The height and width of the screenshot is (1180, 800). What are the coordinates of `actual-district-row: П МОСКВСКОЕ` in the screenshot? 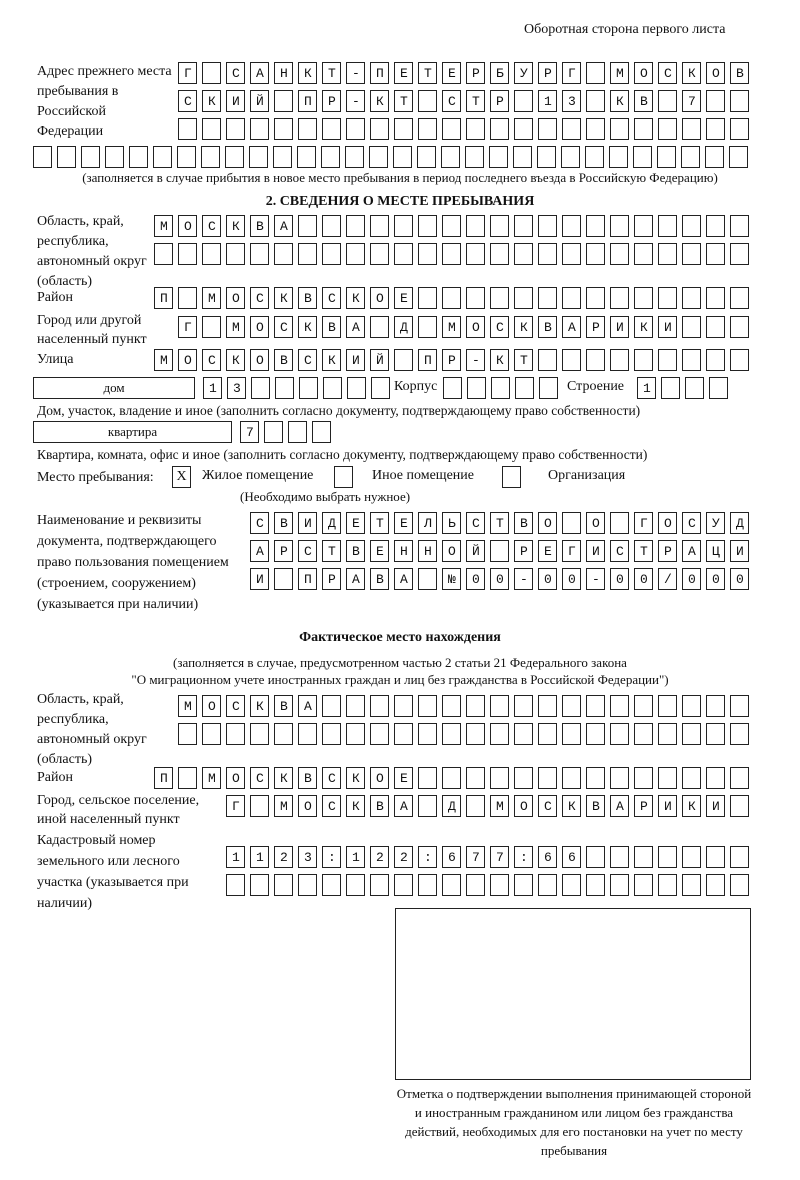 It's located at (454, 778).